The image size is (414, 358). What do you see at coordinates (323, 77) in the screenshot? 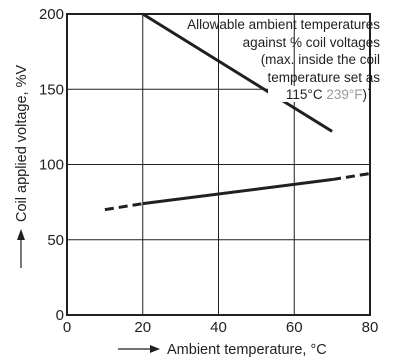
I see `annotation-line-4: temperature set as` at bounding box center [323, 77].